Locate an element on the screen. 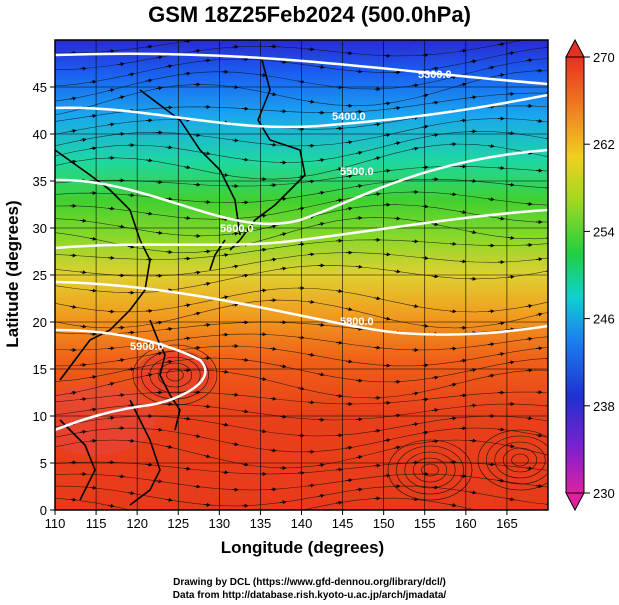 This screenshot has height=605, width=619. x-tick-label: 150 is located at coordinates (384, 523).